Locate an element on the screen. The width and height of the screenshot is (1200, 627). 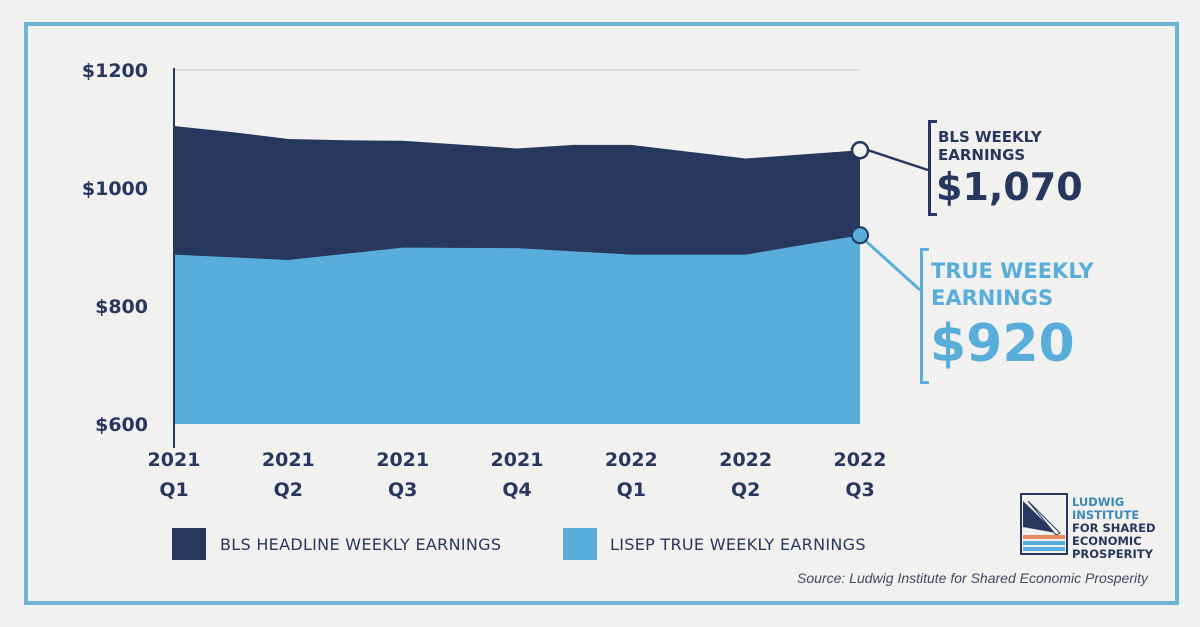
ludwig-institute-logo is located at coordinates (1044, 524).